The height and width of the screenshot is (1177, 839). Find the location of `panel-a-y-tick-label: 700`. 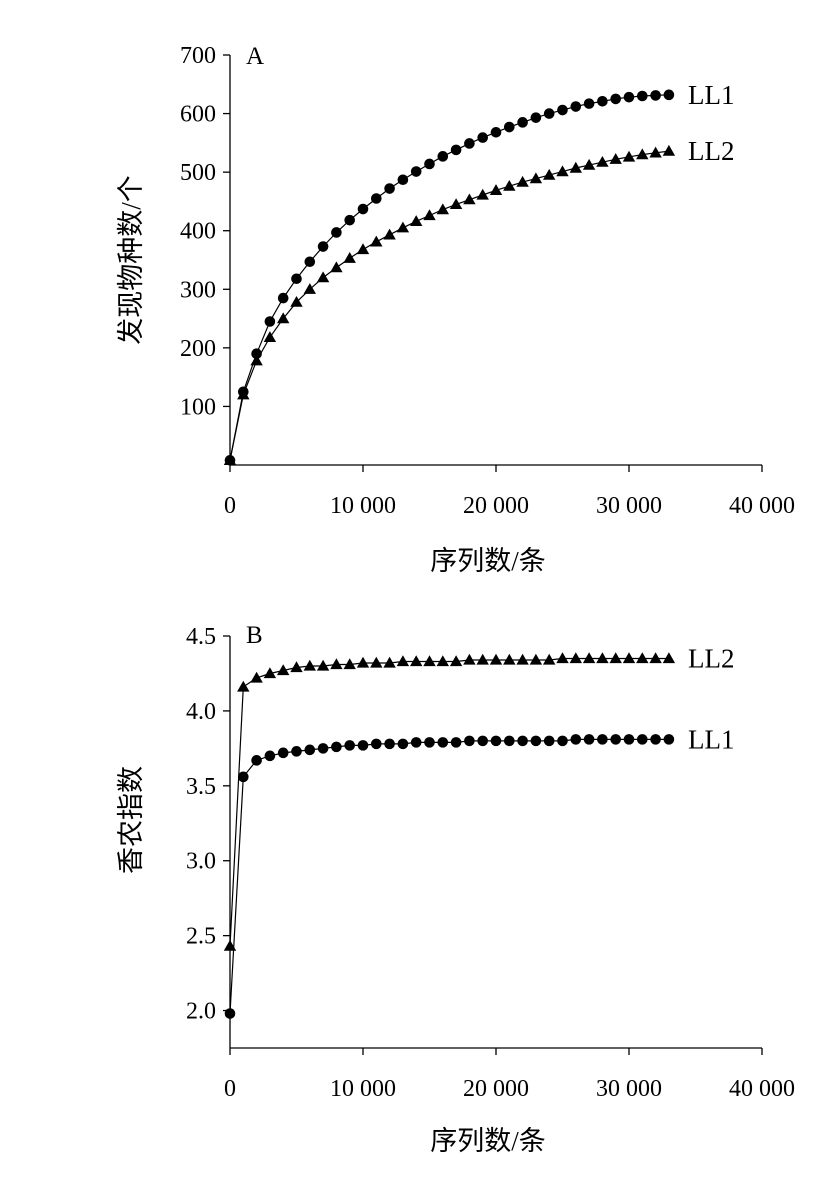

panel-a-y-tick-label: 700 is located at coordinates (198, 56).